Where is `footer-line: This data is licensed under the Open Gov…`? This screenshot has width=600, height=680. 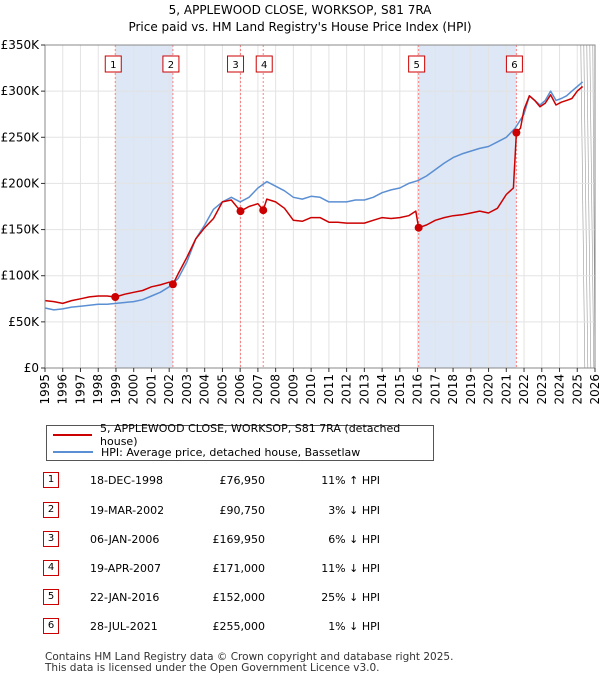 footer-line: This data is licensed under the Open Gov… is located at coordinates (212, 668).